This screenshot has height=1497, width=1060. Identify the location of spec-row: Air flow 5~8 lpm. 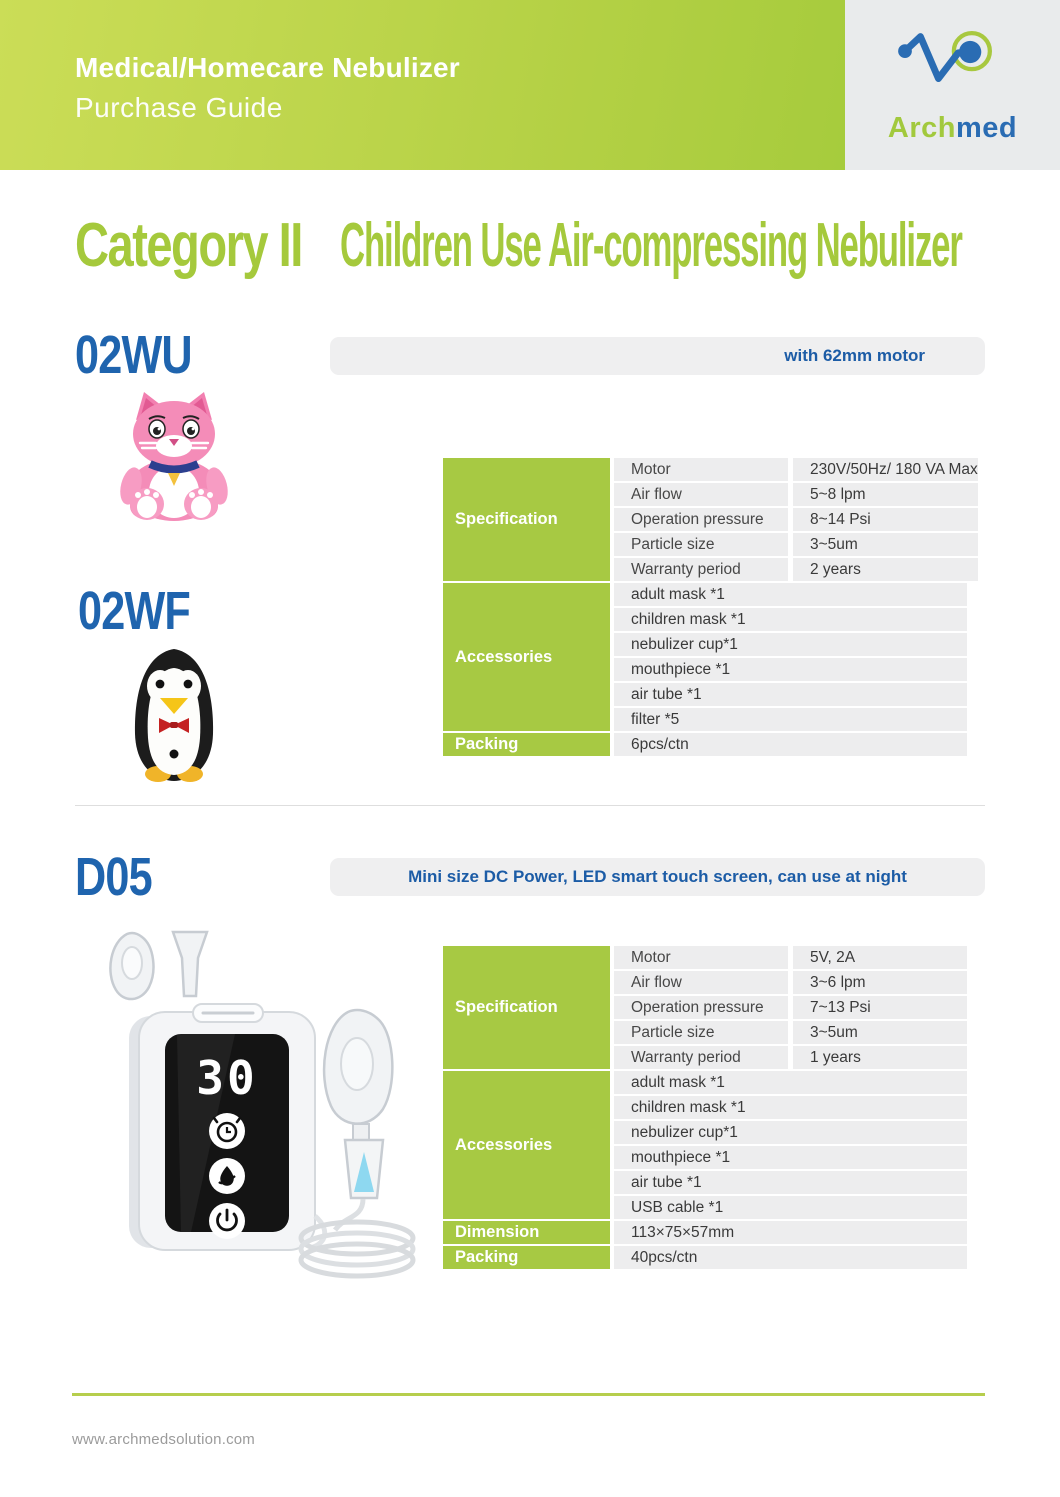
(796, 494).